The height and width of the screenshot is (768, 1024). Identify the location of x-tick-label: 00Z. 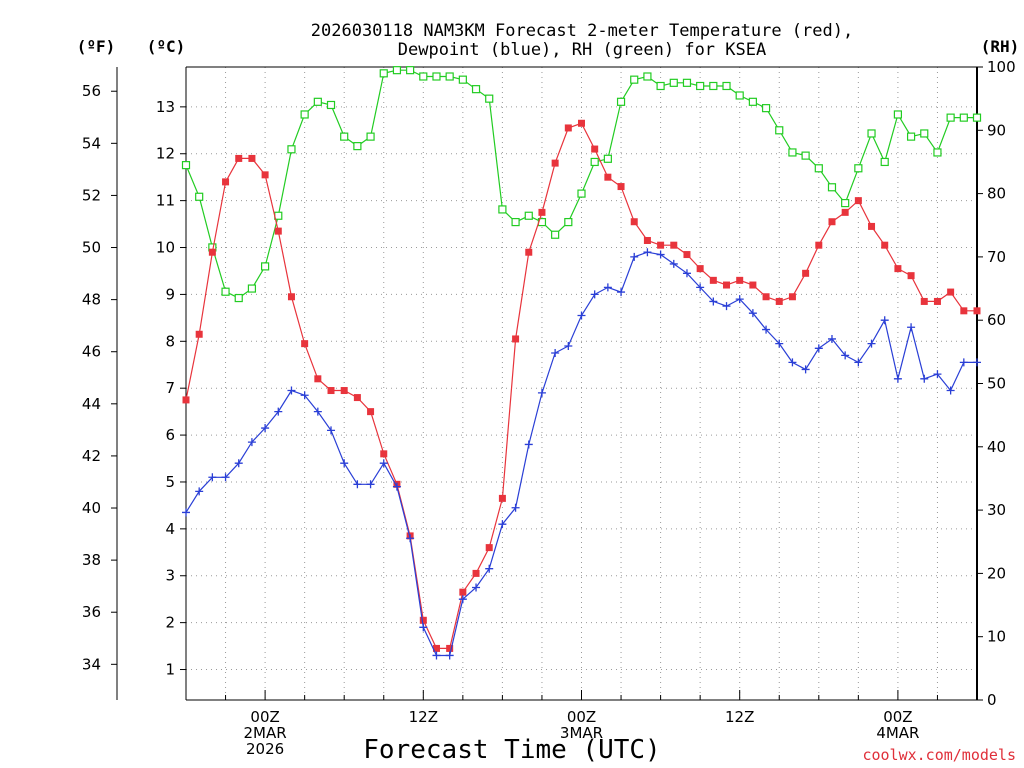
(581, 717).